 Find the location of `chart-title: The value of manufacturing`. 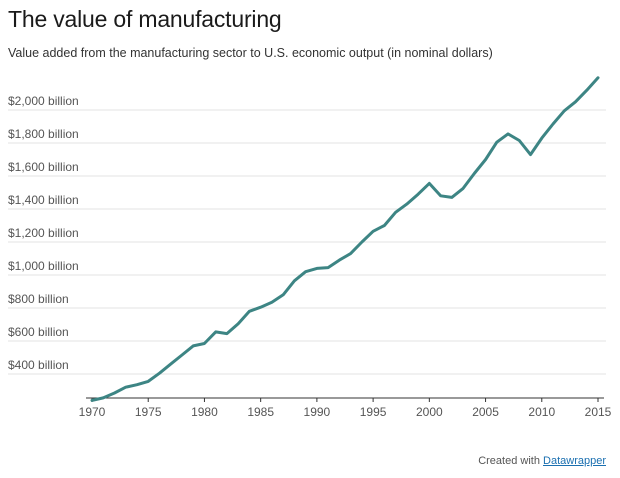

chart-title: The value of manufacturing is located at coordinates (145, 19).